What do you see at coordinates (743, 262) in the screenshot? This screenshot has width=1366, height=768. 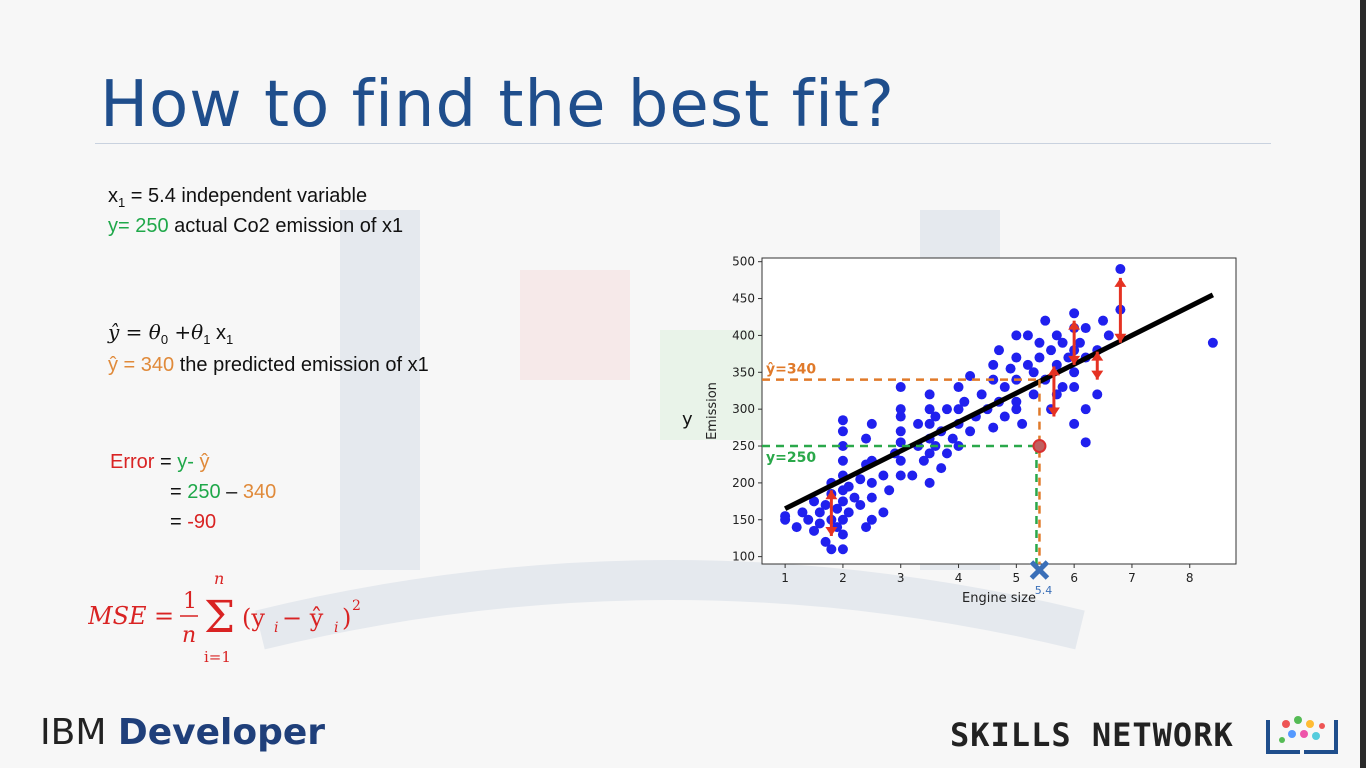 I see `y-tick-label-500: 500` at bounding box center [743, 262].